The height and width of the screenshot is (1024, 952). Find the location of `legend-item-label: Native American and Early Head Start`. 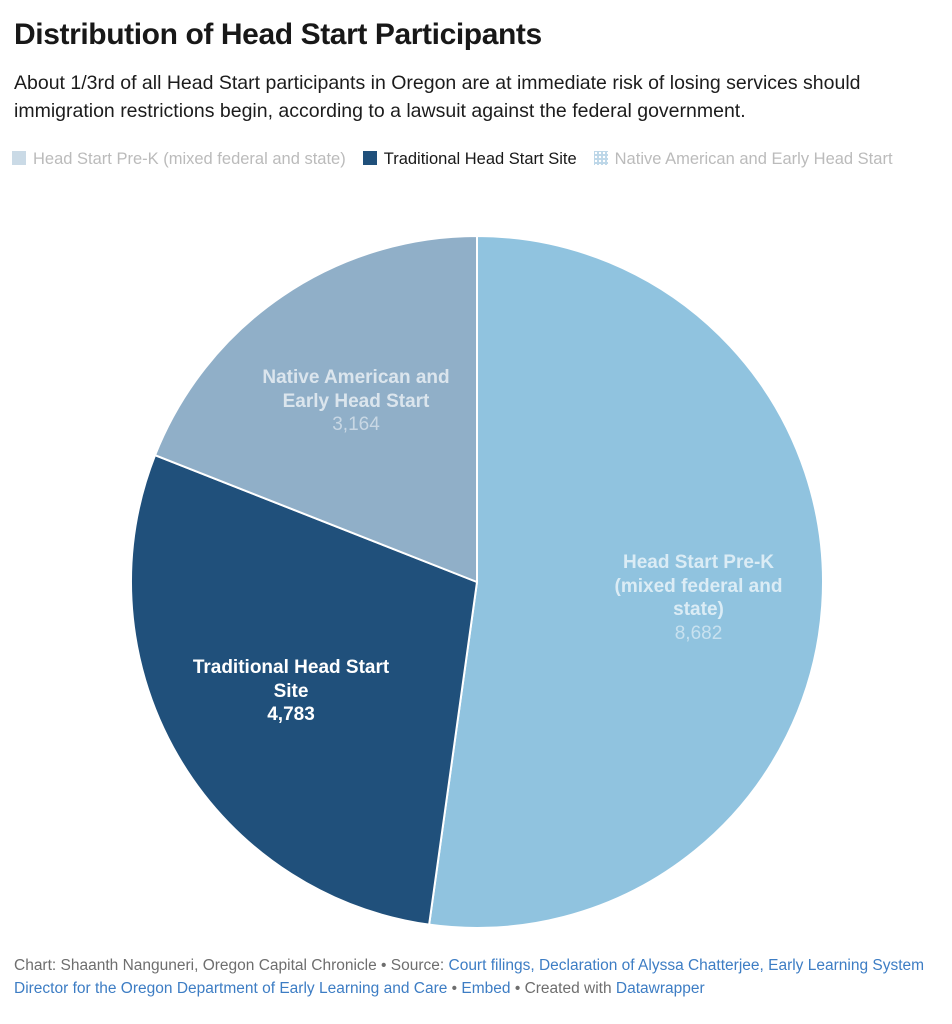

legend-item-label: Native American and Early Head Start is located at coordinates (753, 159).